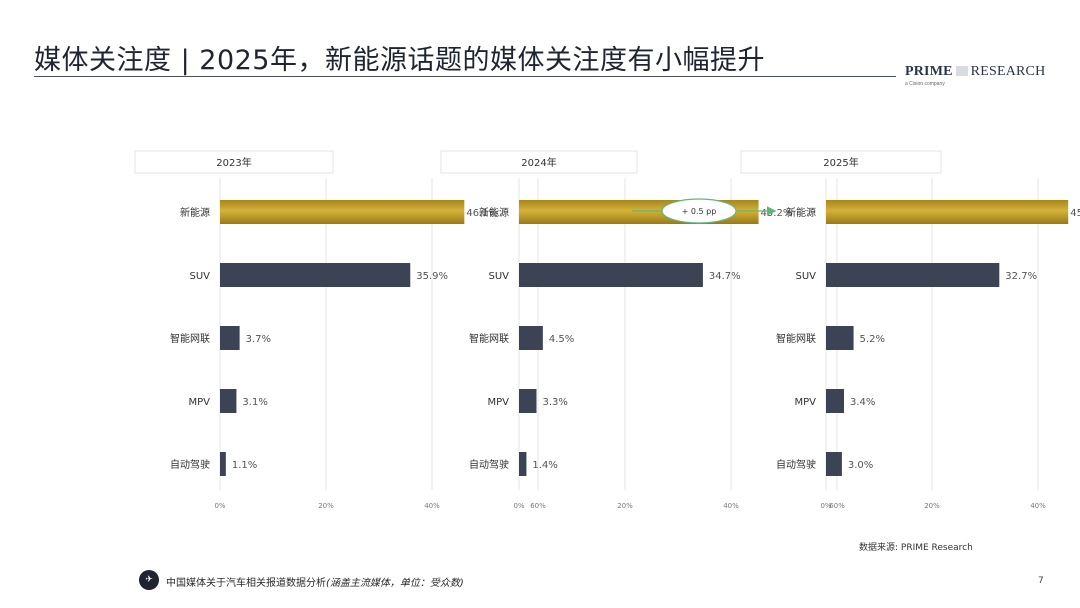  I want to click on data-source: 数据来源: PRIME Research, so click(916, 548).